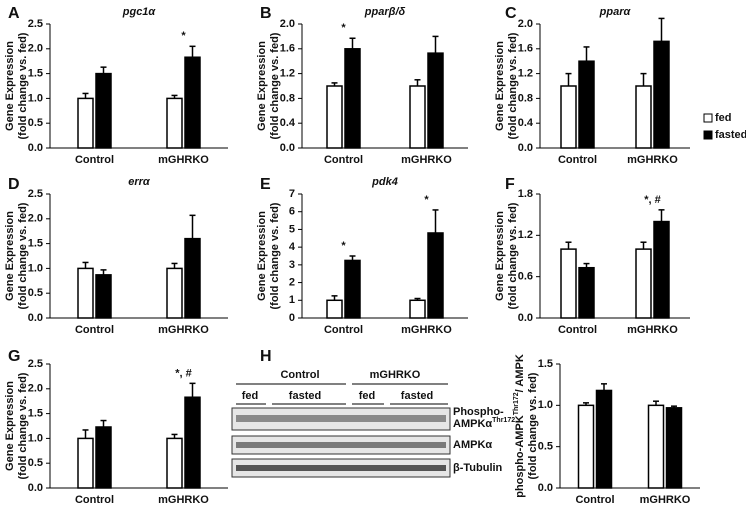 The image size is (746, 517). Describe the element at coordinates (288, 123) in the screenshot. I see `y-tick-label: 0.4` at that location.